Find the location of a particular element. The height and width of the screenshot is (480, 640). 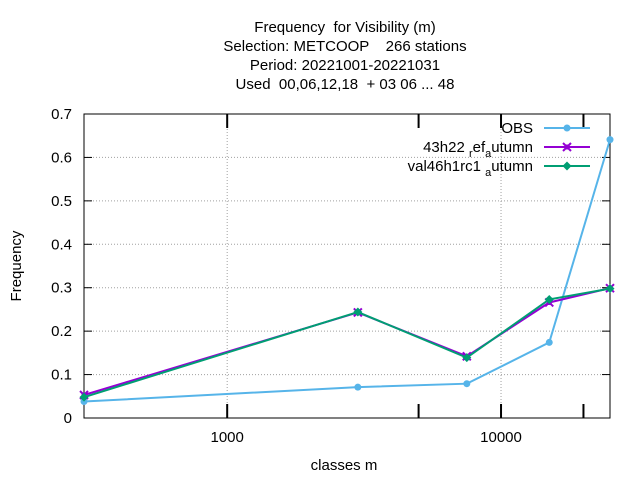

title-line-3: Period: 20221001-20221031 is located at coordinates (345, 65).